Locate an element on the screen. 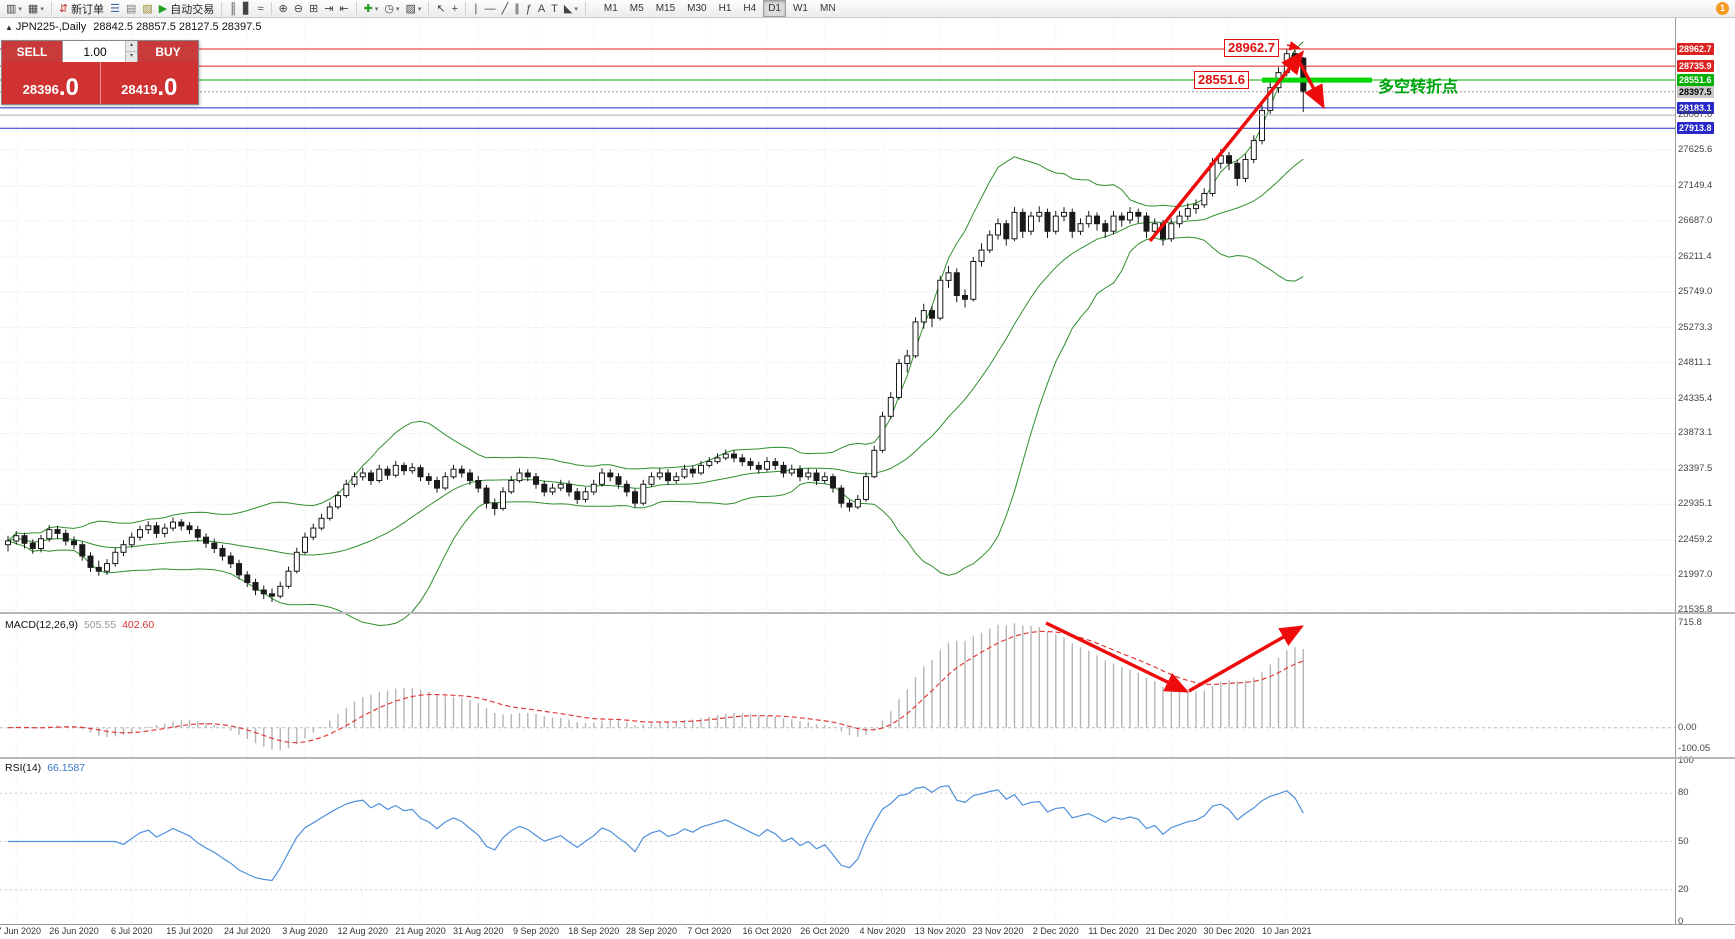  profiles-button: ▦ ▾ is located at coordinates (36, 9).